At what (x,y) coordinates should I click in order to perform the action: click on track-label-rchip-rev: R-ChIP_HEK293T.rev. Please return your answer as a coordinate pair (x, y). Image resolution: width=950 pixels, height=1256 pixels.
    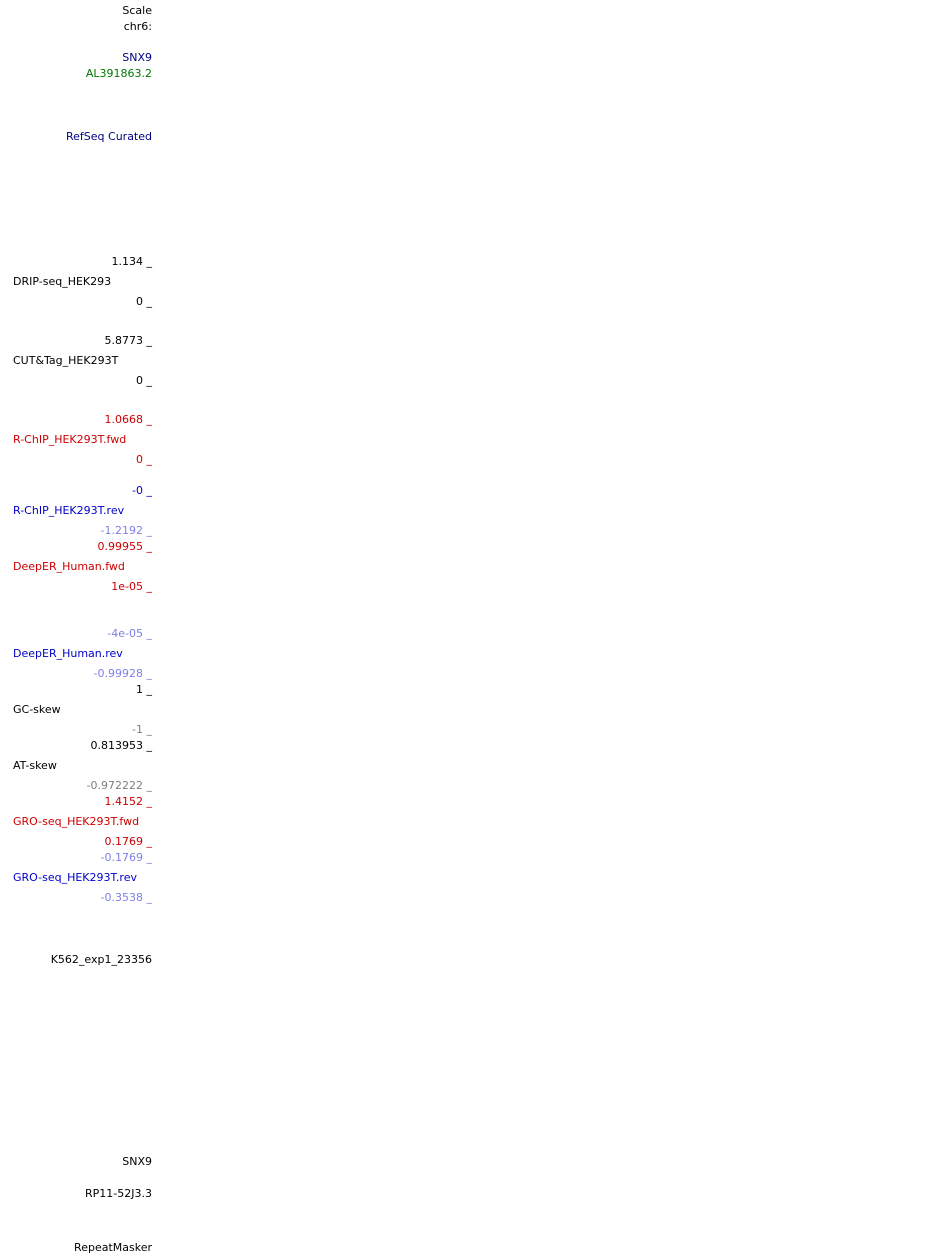
    Looking at the image, I should click on (69, 510).